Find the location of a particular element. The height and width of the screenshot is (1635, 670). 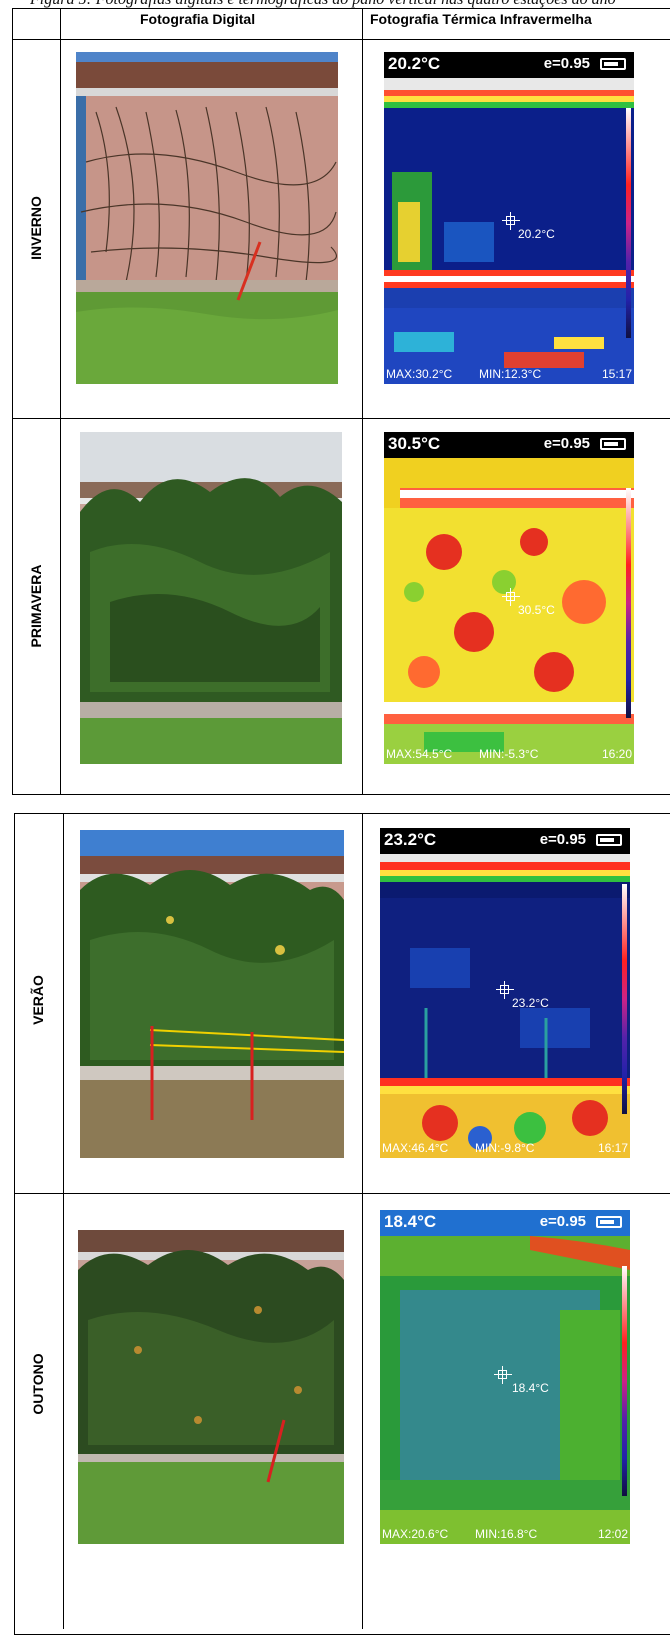

thermal-emissivity-inverno: e=0.95 is located at coordinates (566, 63).